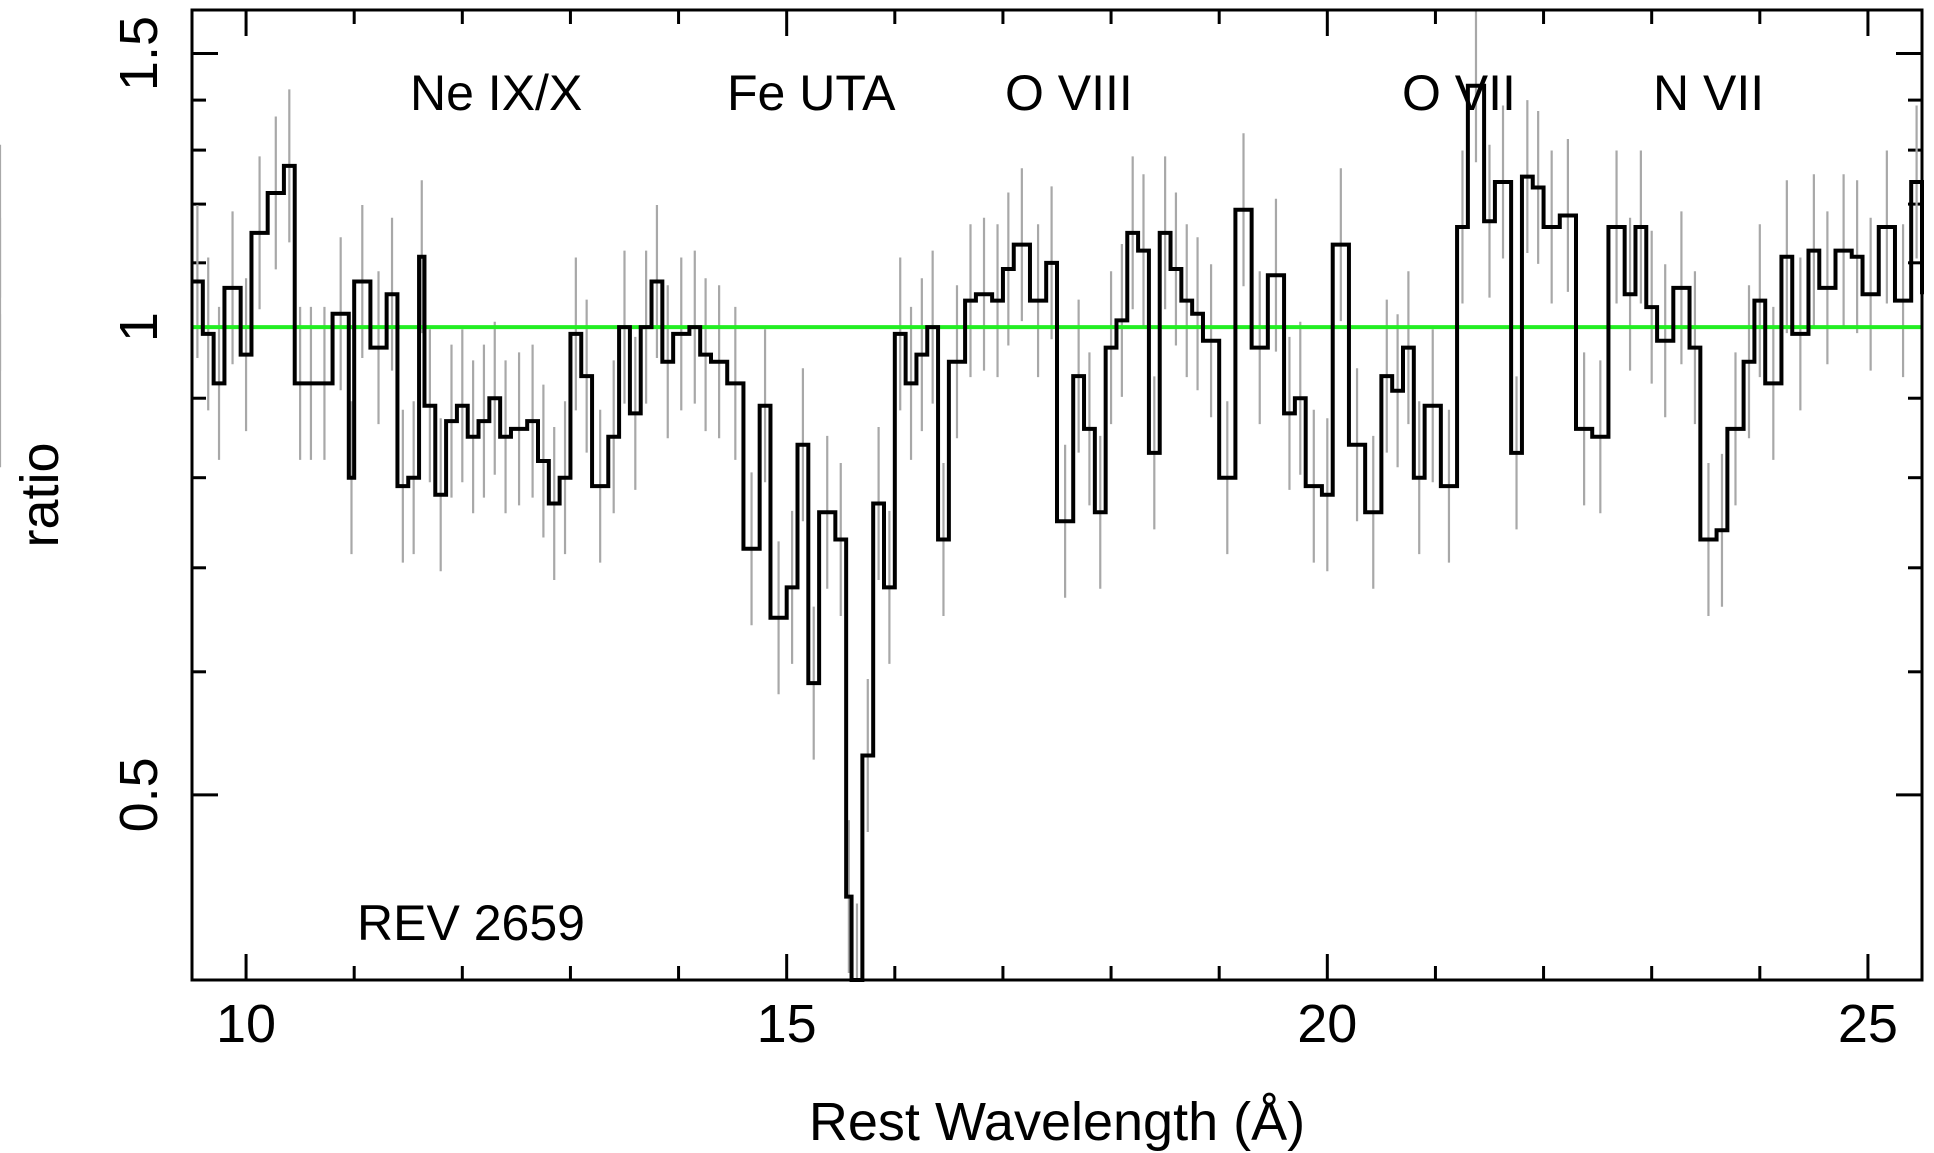 Image resolution: width=1934 pixels, height=1153 pixels. Describe the element at coordinates (246, 1024) in the screenshot. I see `x-tick-label: 10` at that location.